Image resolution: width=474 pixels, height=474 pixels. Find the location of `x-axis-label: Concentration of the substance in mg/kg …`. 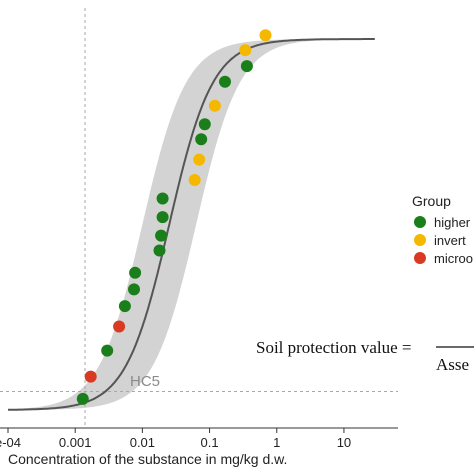

x-axis-label: Concentration of the substance in mg/kg … is located at coordinates (147, 459).